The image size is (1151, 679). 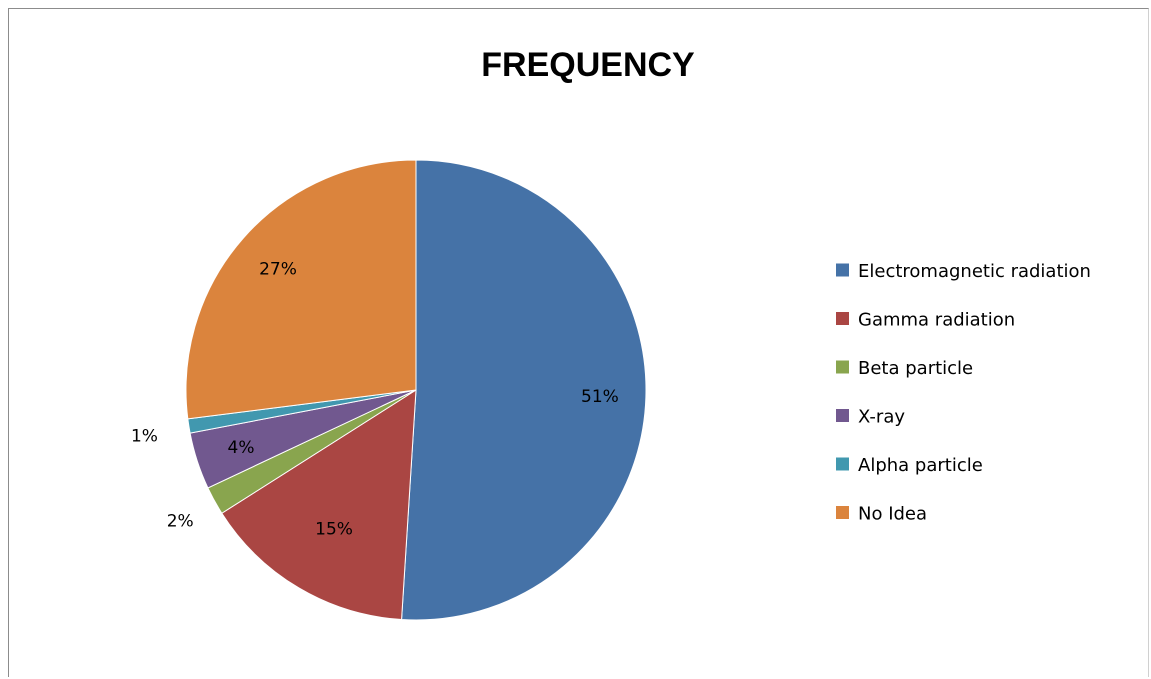 I want to click on legend-swatch-x-ray, so click(x=842, y=415).